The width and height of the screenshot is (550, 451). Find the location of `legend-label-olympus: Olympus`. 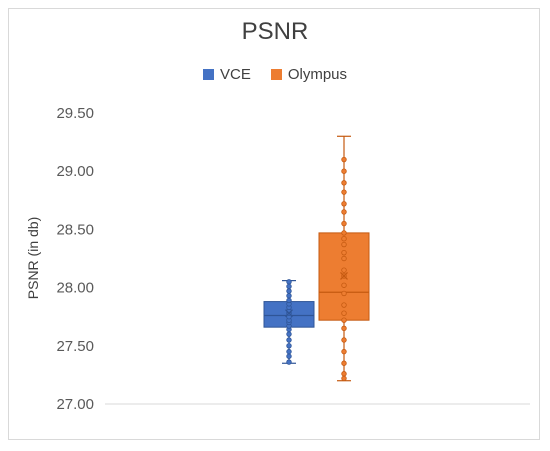

legend-label-olympus: Olympus is located at coordinates (317, 74).